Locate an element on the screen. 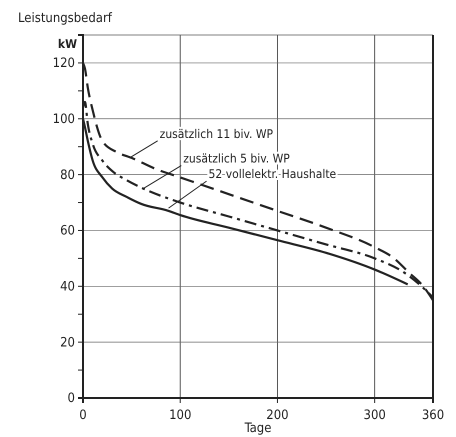 Image resolution: width=456 pixels, height=437 pixels. x-tick-label: 200 is located at coordinates (277, 415).